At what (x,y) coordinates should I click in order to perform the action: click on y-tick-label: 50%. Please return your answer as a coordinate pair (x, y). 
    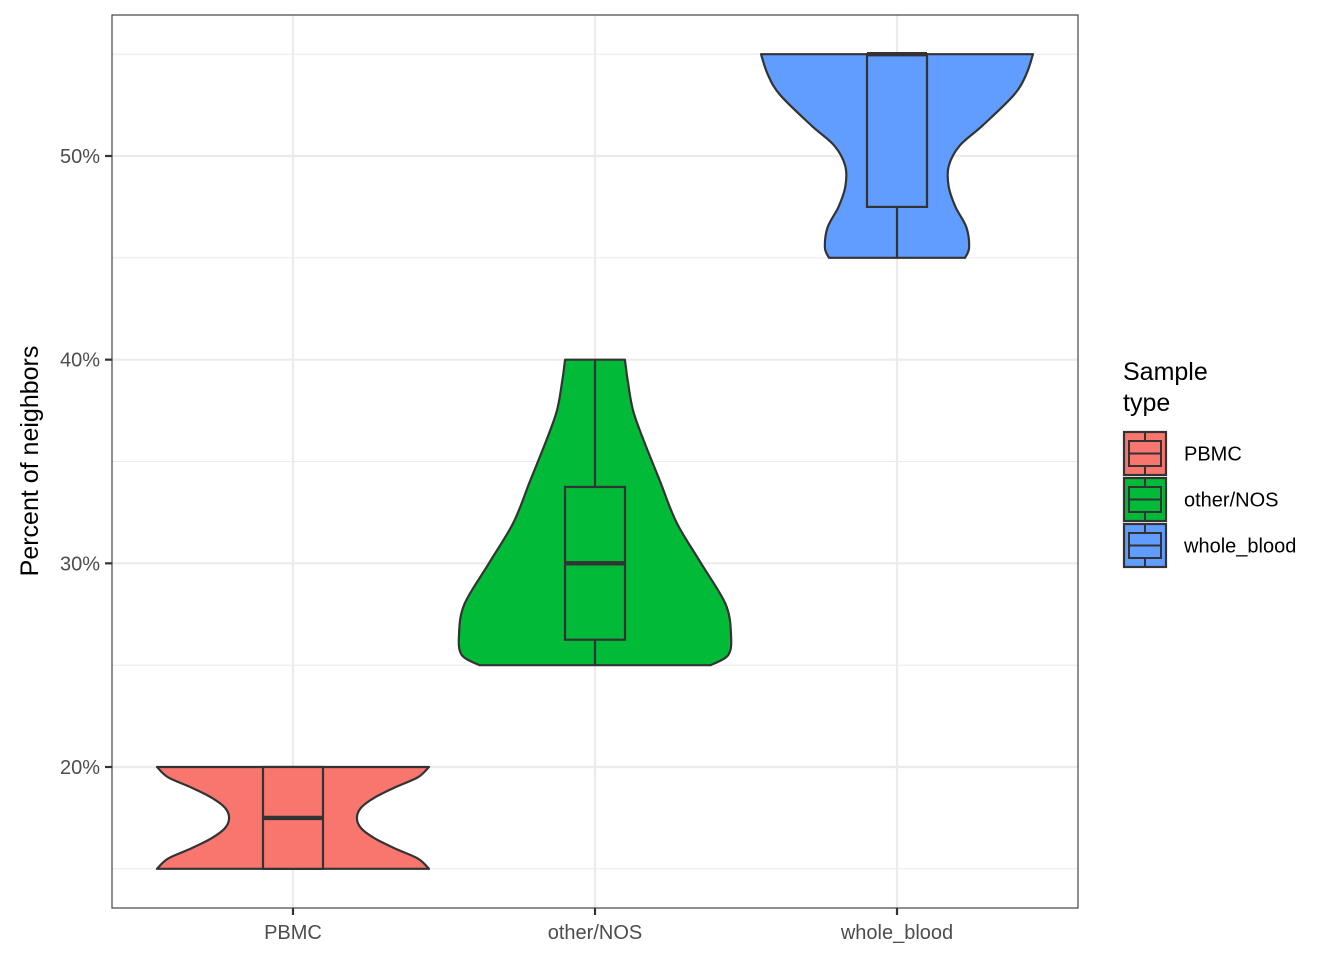
    Looking at the image, I should click on (80, 157).